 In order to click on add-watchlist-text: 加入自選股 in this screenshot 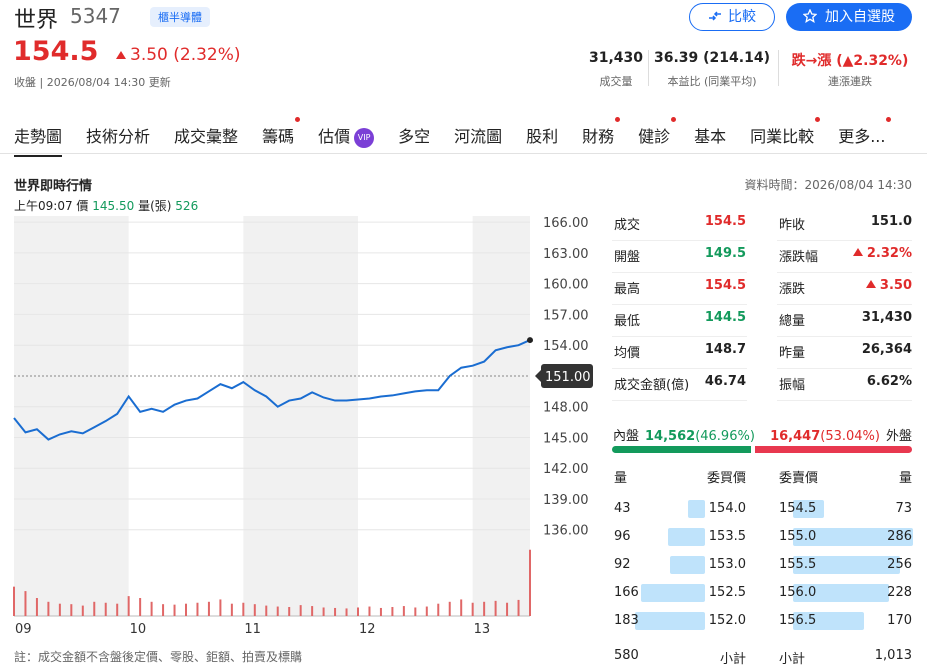, I will do `click(860, 17)`.